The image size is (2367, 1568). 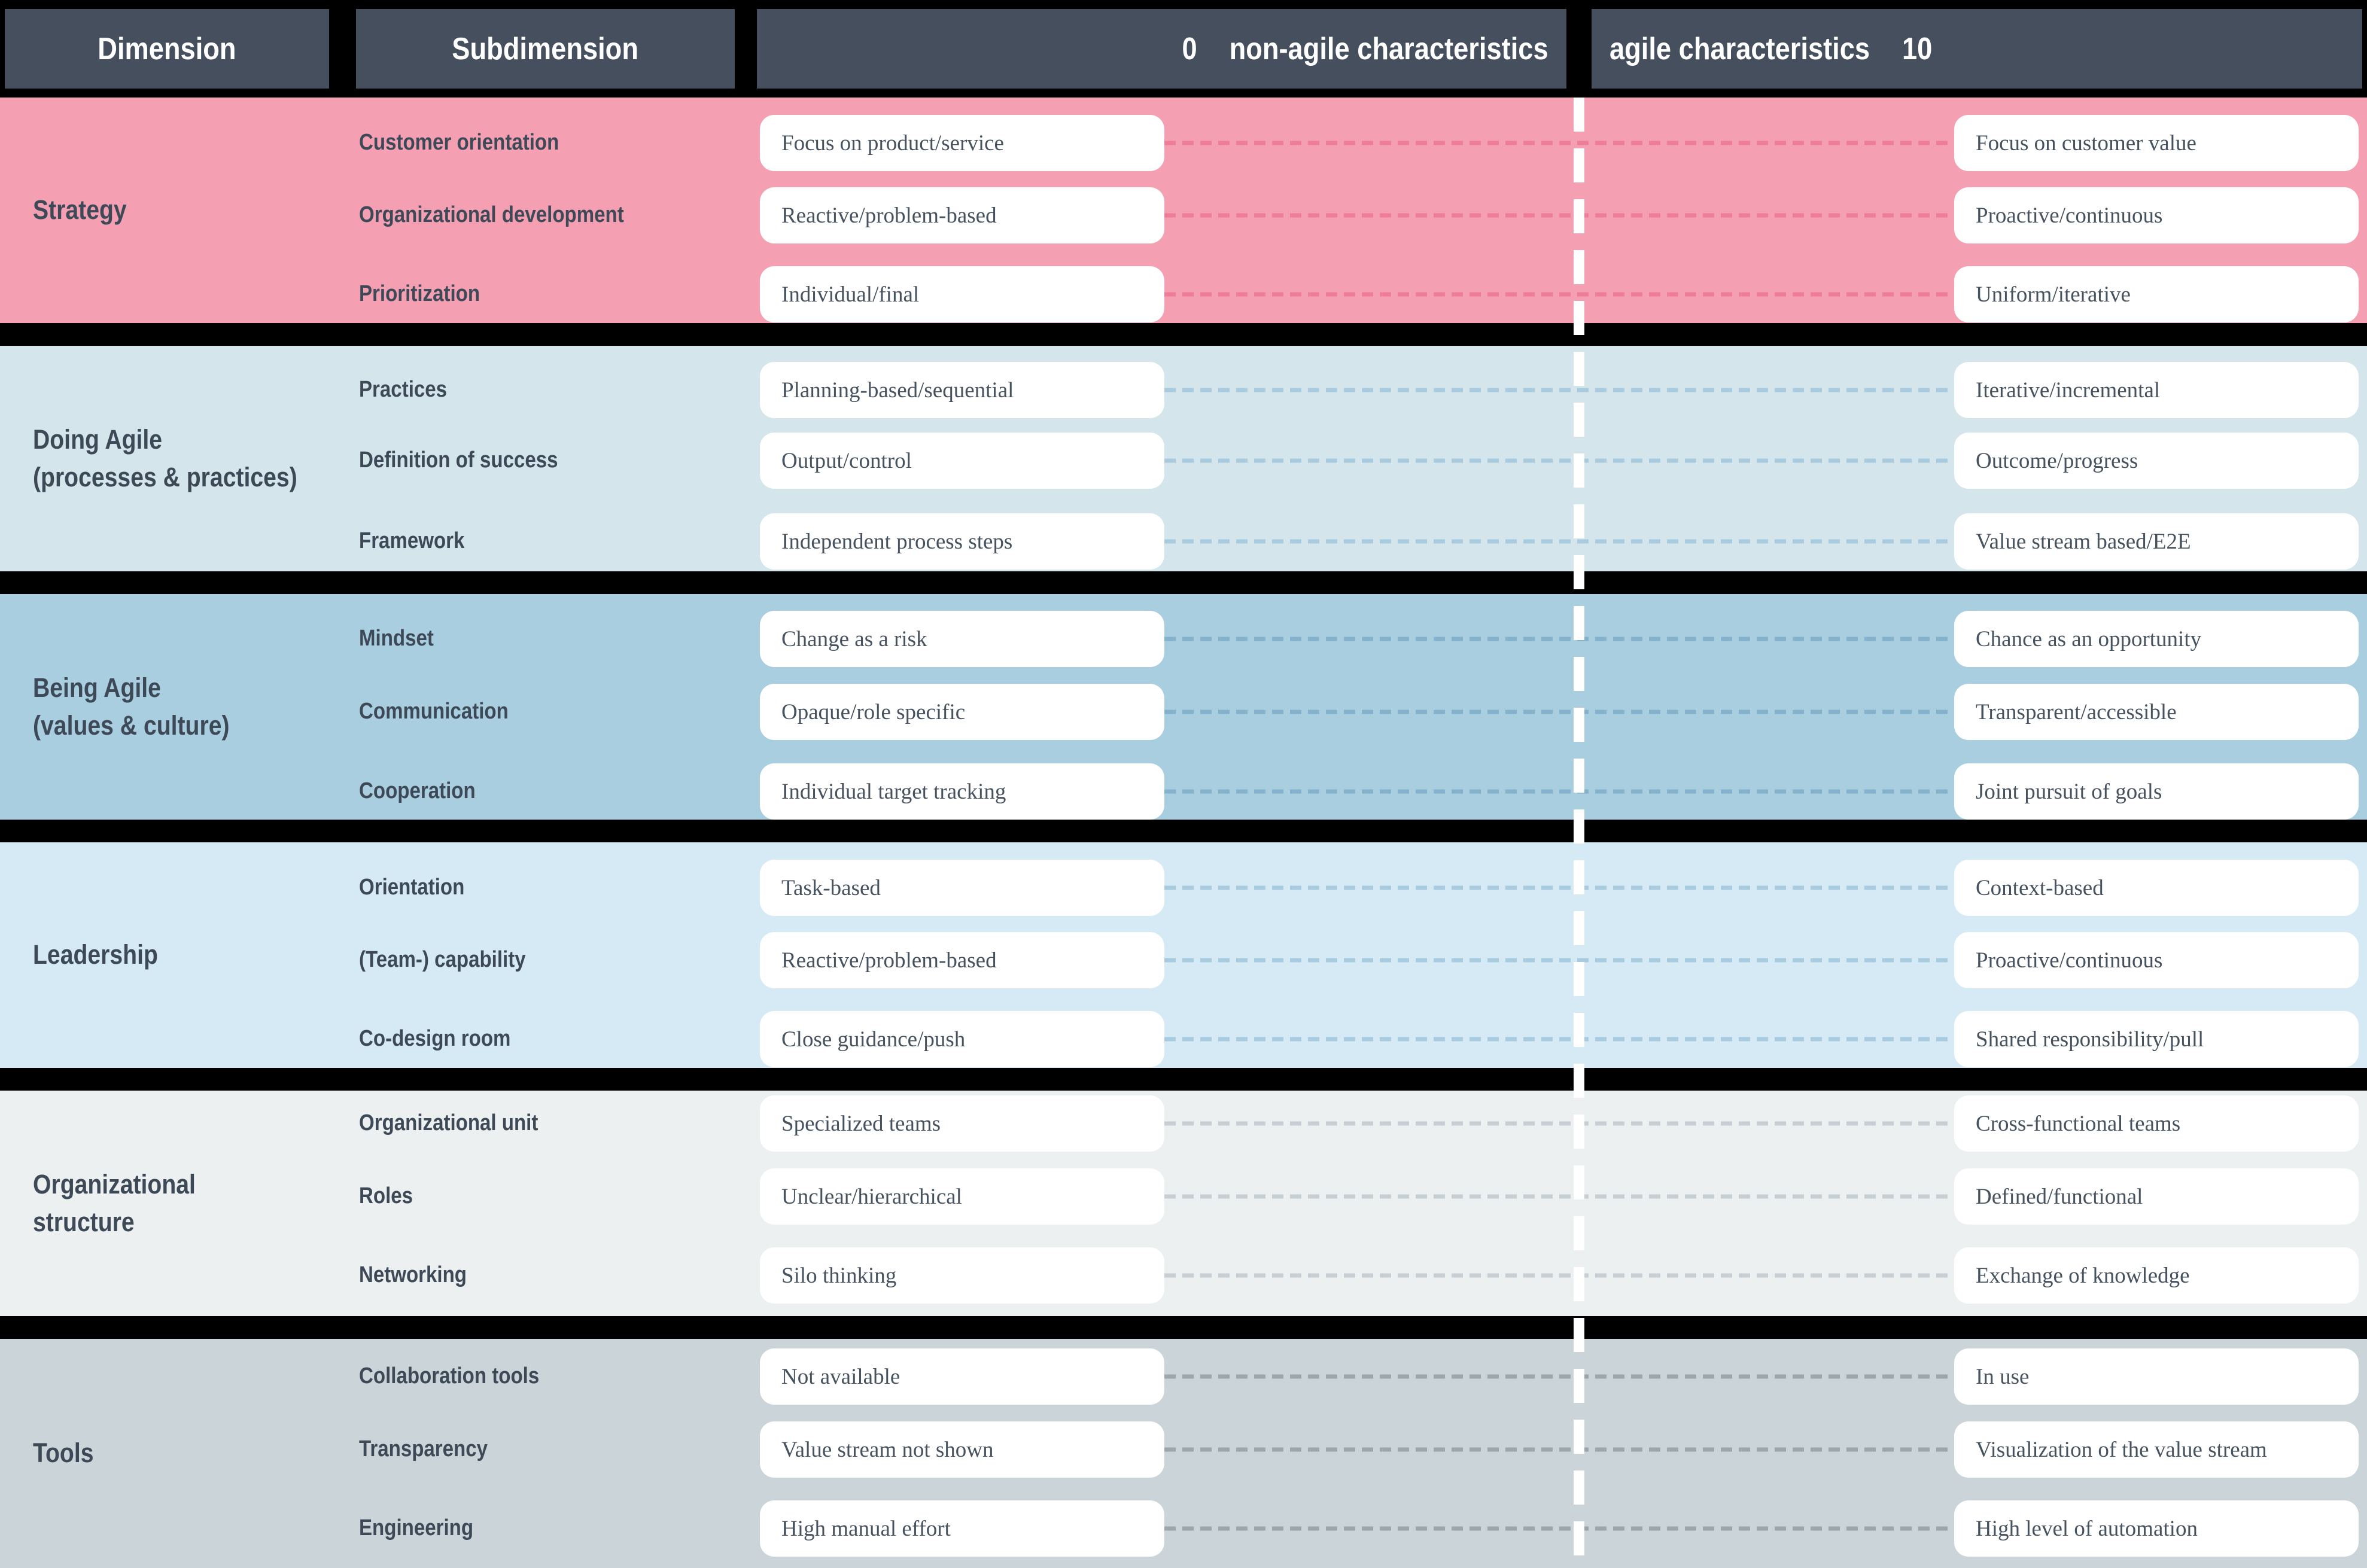 What do you see at coordinates (962, 1376) in the screenshot?
I see `non-agile-characteristic-box: Not available` at bounding box center [962, 1376].